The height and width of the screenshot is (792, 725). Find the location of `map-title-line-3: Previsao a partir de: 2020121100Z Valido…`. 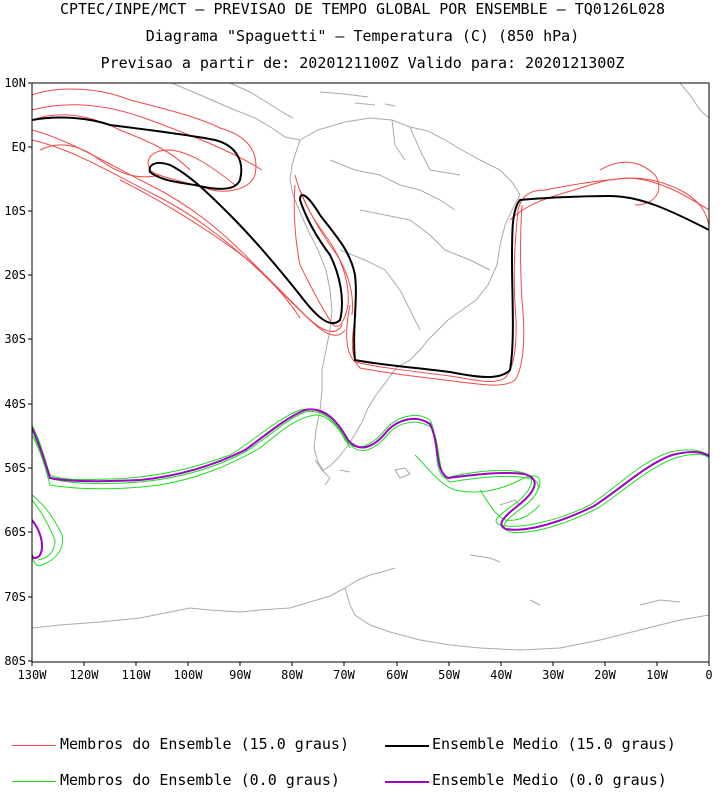

map-title-line-3: Previsao a partir de: 2020121100Z Valido… is located at coordinates (362, 63).